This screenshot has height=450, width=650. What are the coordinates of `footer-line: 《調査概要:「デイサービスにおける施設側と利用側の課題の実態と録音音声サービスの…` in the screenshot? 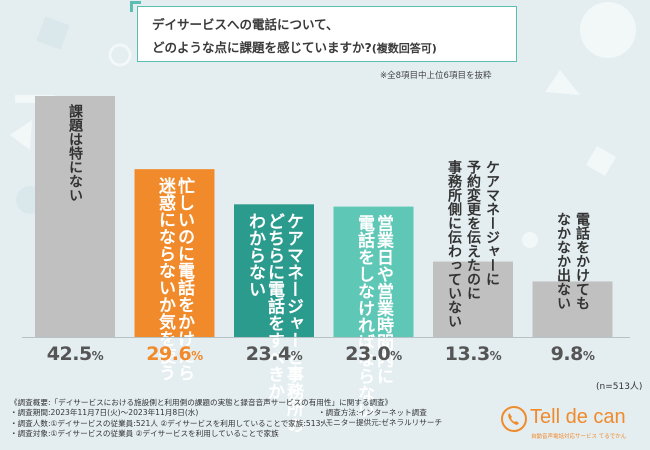 It's located at (201, 402).